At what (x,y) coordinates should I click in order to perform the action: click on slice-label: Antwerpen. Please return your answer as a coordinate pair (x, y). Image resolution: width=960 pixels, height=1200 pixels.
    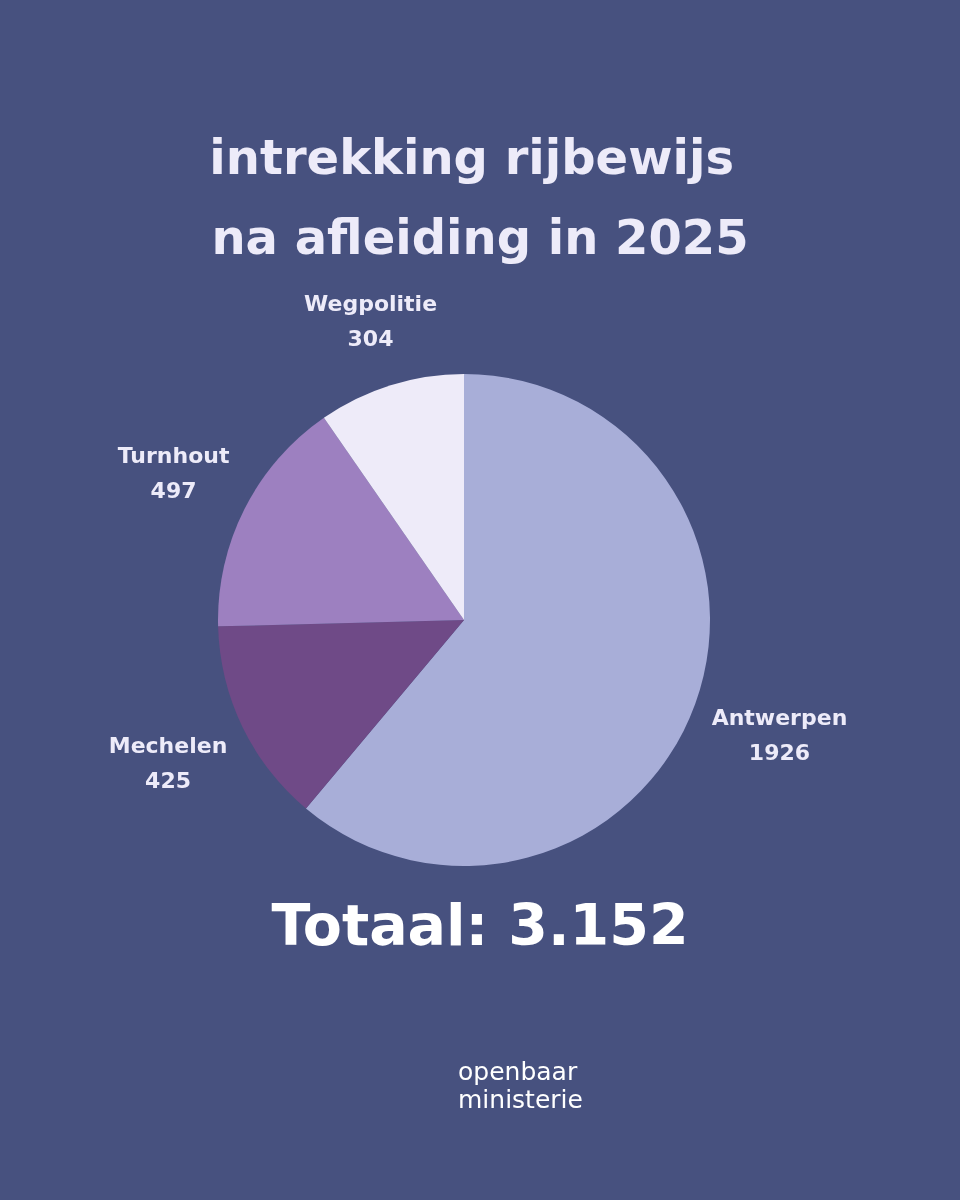
    Looking at the image, I should click on (779, 717).